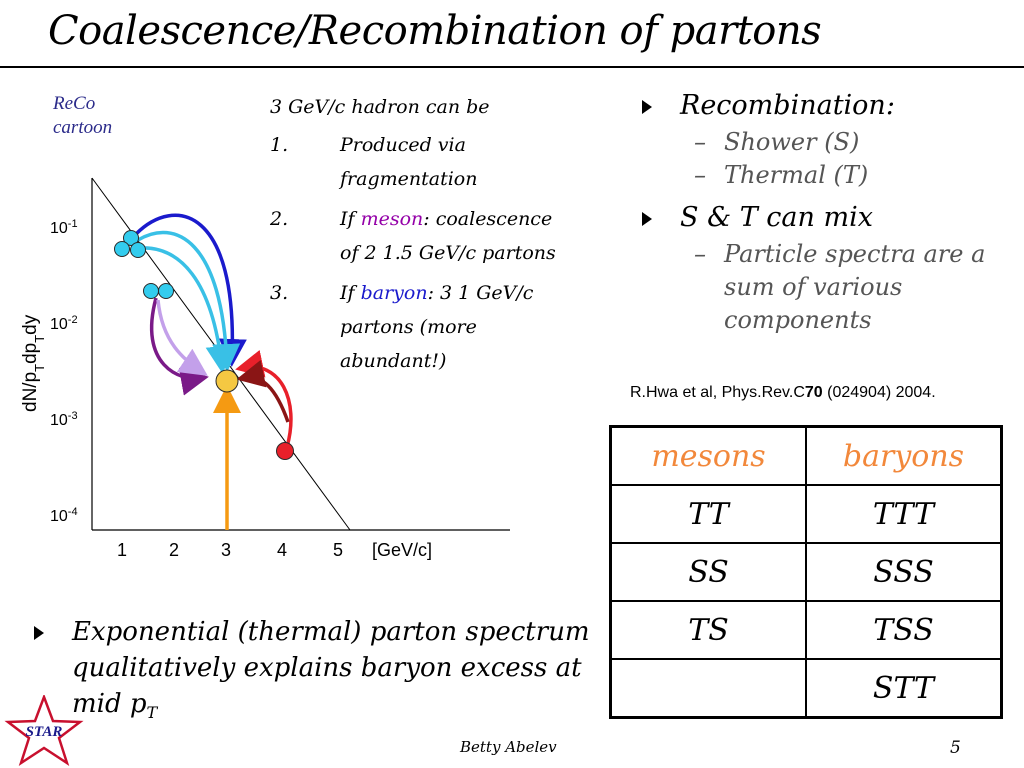 The image size is (1024, 768). I want to click on x-tick-label: 2, so click(174, 550).